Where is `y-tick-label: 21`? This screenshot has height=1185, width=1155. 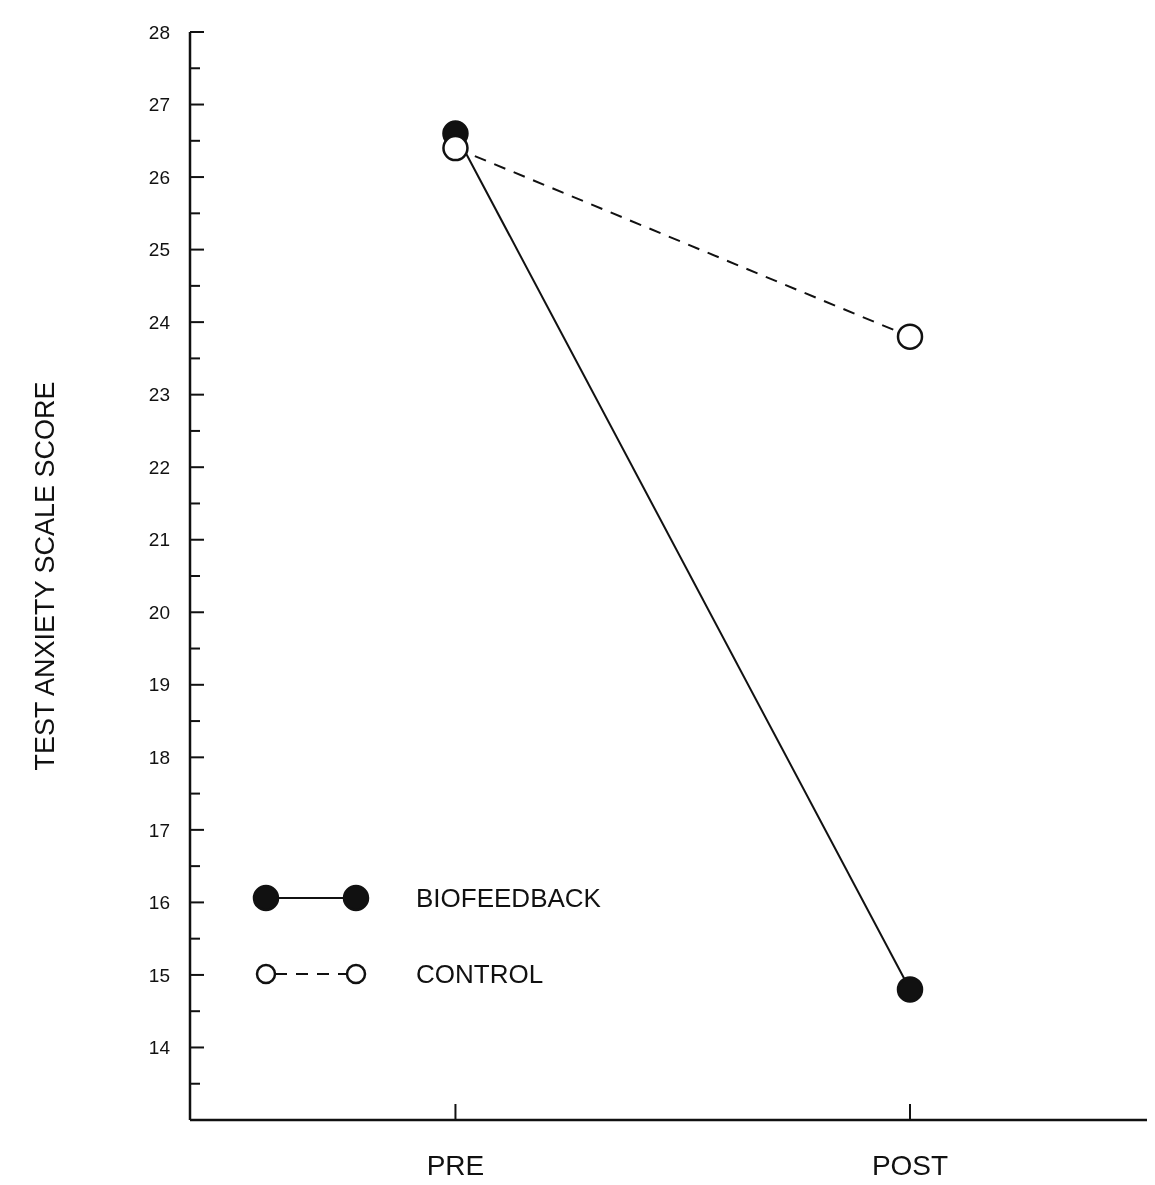
y-tick-label: 21 is located at coordinates (159, 540).